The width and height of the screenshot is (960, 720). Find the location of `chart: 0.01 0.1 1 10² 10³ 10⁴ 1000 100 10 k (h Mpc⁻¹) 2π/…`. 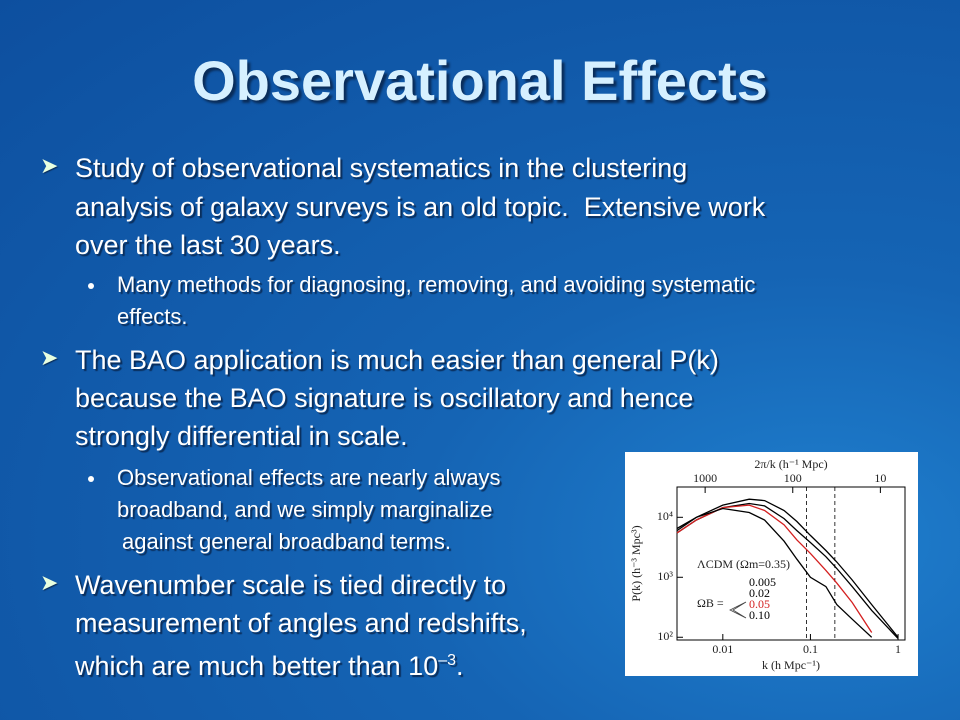

chart: 0.01 0.1 1 10² 10³ 10⁴ 1000 100 10 k (h Mpc⁻¹) 2π/… is located at coordinates (771, 564).